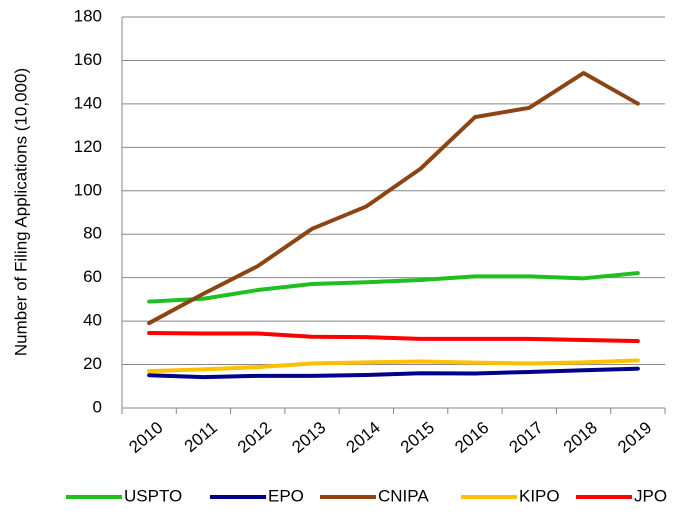 The image size is (678, 515). I want to click on y-tick-label: 0, so click(97, 406).